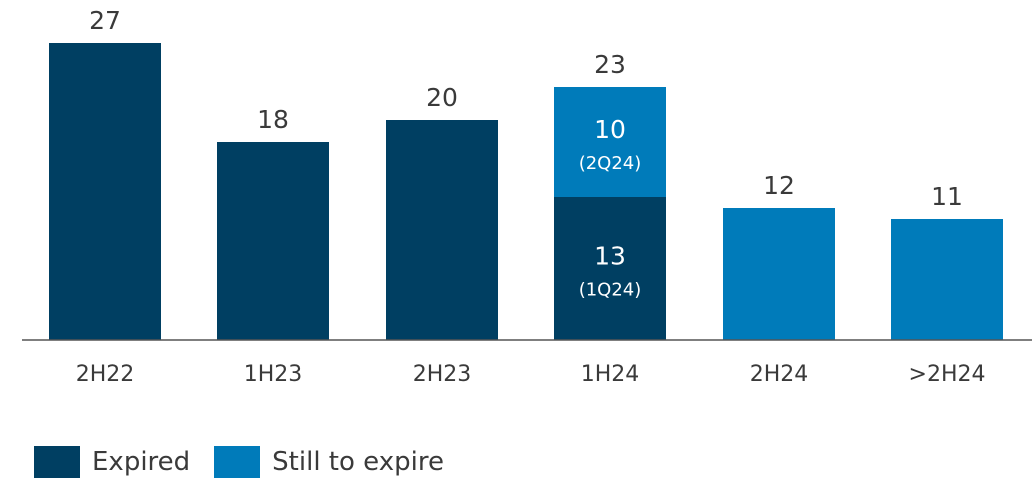 This screenshot has height=483, width=1032. Describe the element at coordinates (610, 374) in the screenshot. I see `x-tick-label-1h24: 1H24` at that location.